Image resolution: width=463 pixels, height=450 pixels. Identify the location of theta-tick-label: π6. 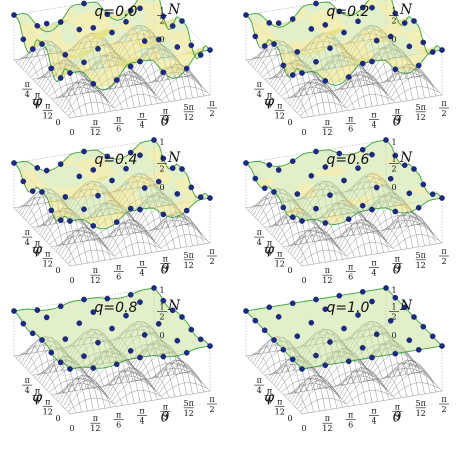
(350, 123).